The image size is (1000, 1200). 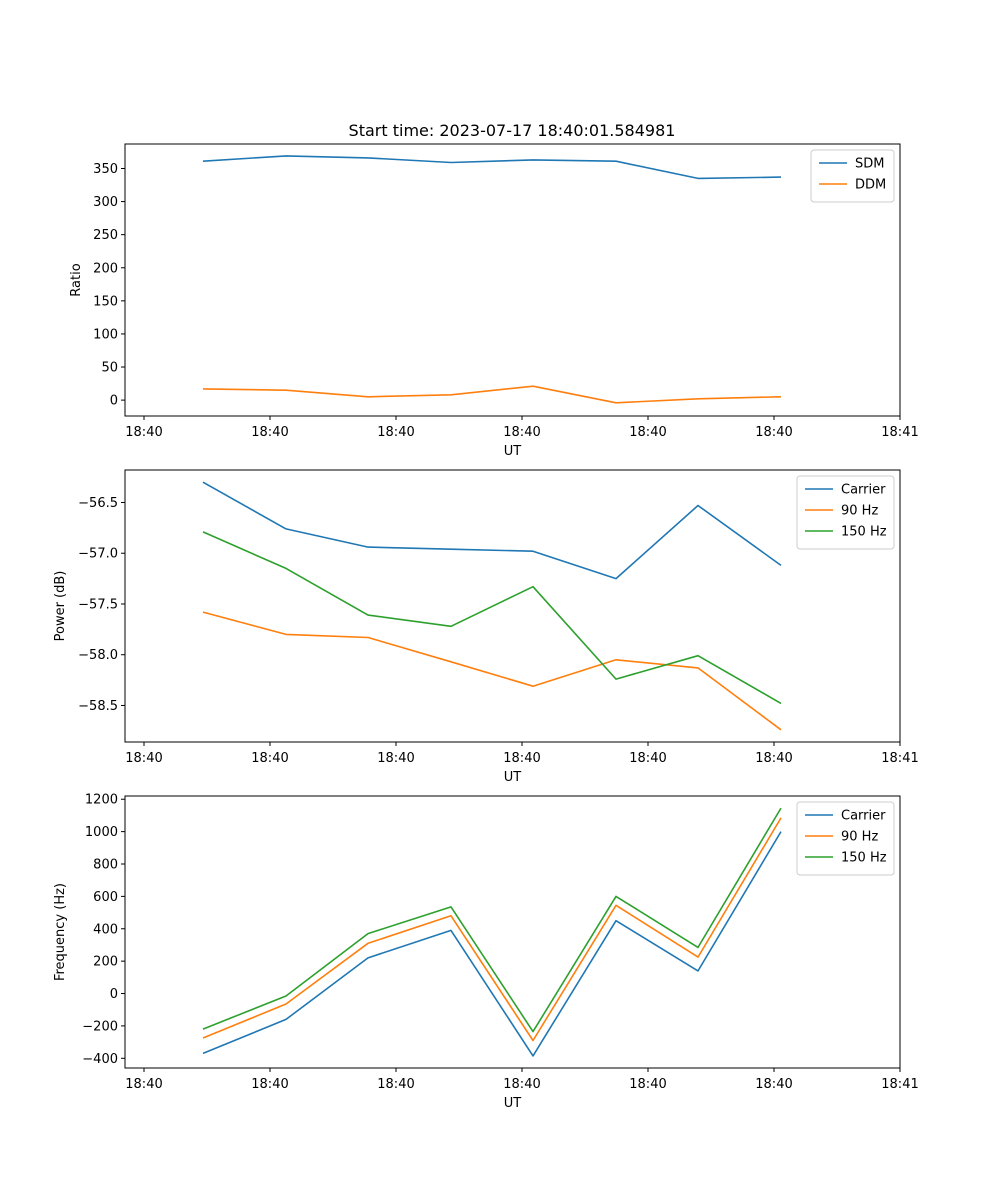 What do you see at coordinates (492, 167) in the screenshot?
I see `series-line-sdm` at bounding box center [492, 167].